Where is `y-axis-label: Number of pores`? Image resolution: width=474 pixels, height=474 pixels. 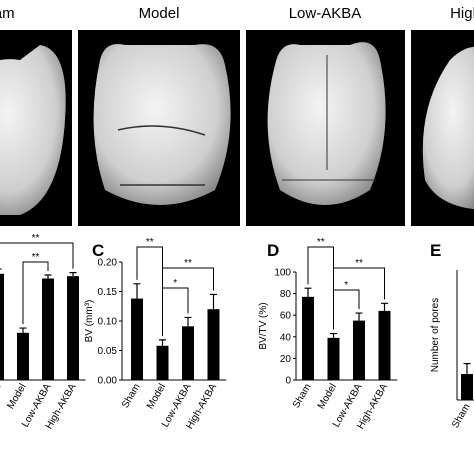
y-axis-label: Number of pores is located at coordinates (435, 335).